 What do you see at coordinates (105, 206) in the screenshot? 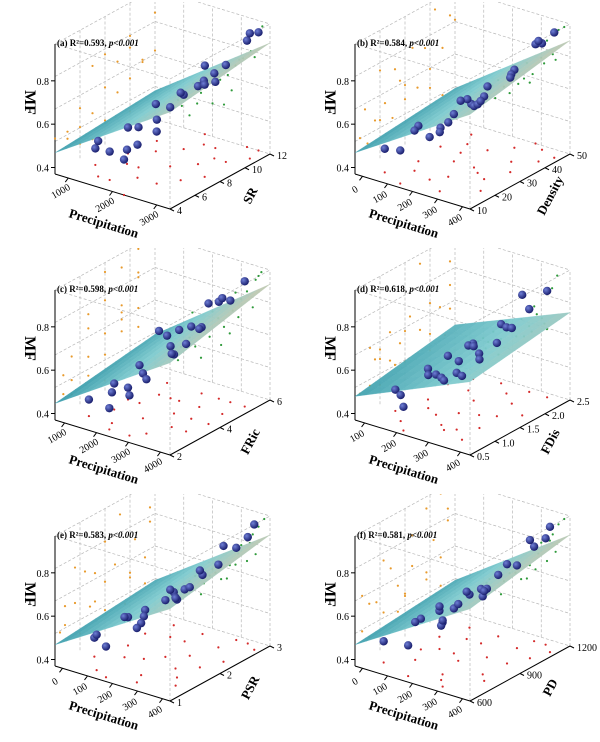
I see `x-tick-label: 2000` at bounding box center [105, 206].